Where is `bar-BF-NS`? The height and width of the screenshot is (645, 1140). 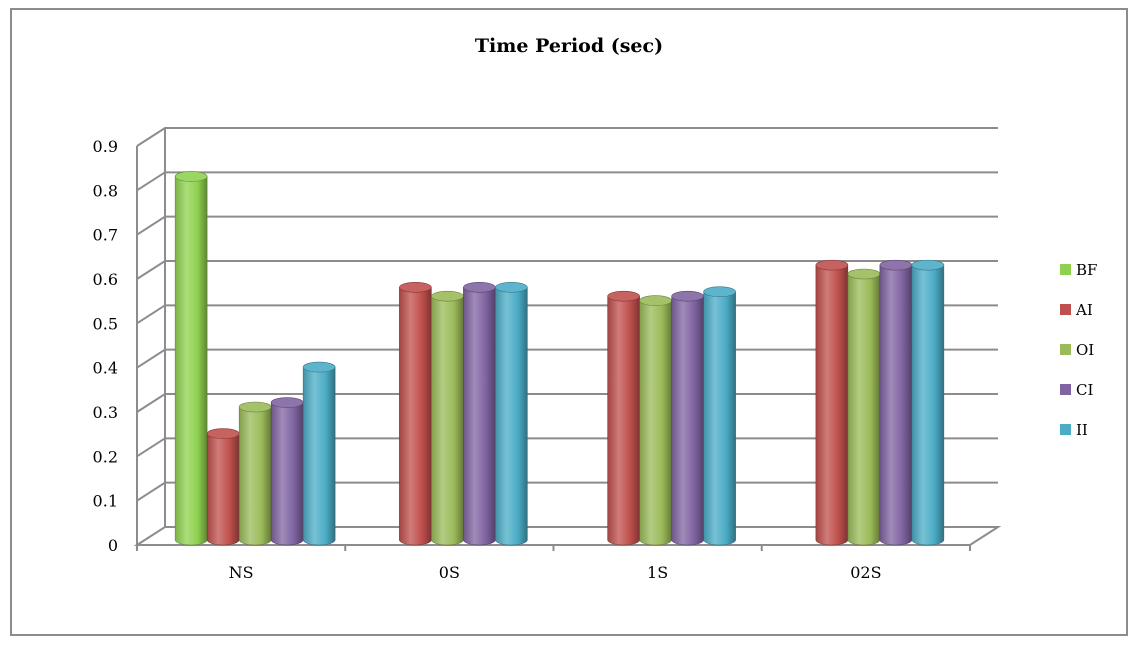
bar-BF-NS is located at coordinates (191, 358).